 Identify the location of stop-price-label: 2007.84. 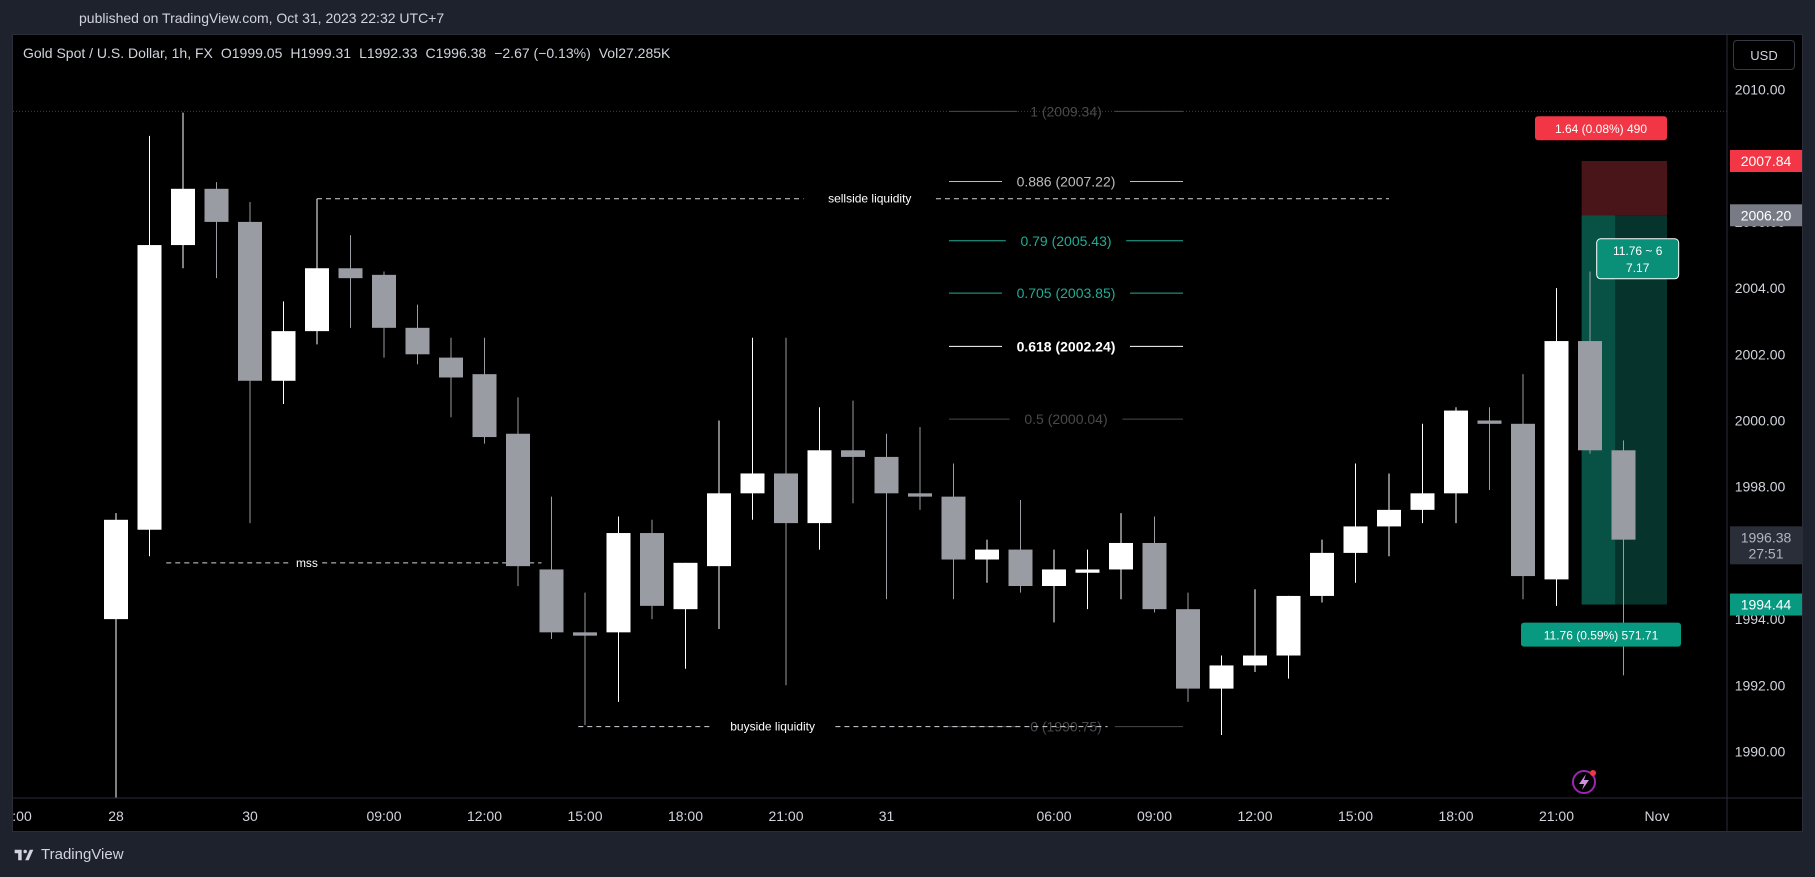
(1766, 161).